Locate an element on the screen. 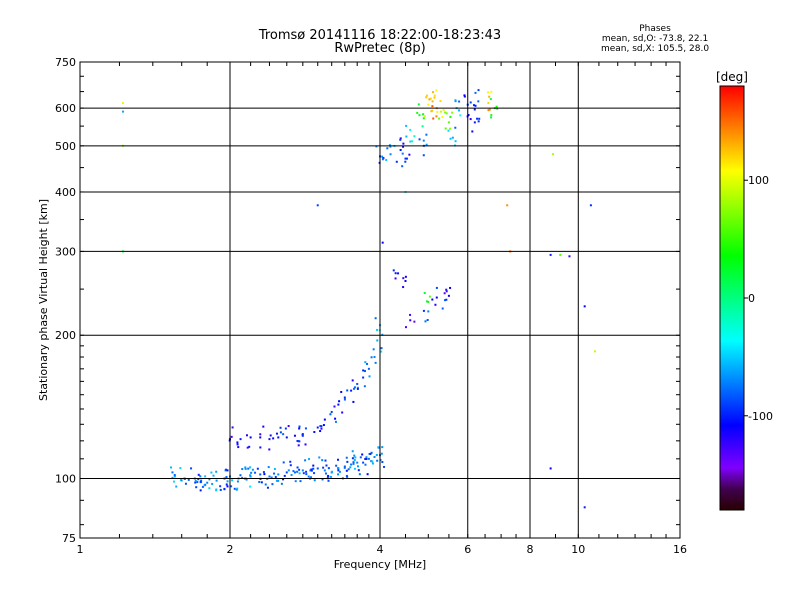  colorbar-tick-label: 100 is located at coordinates (758, 180).